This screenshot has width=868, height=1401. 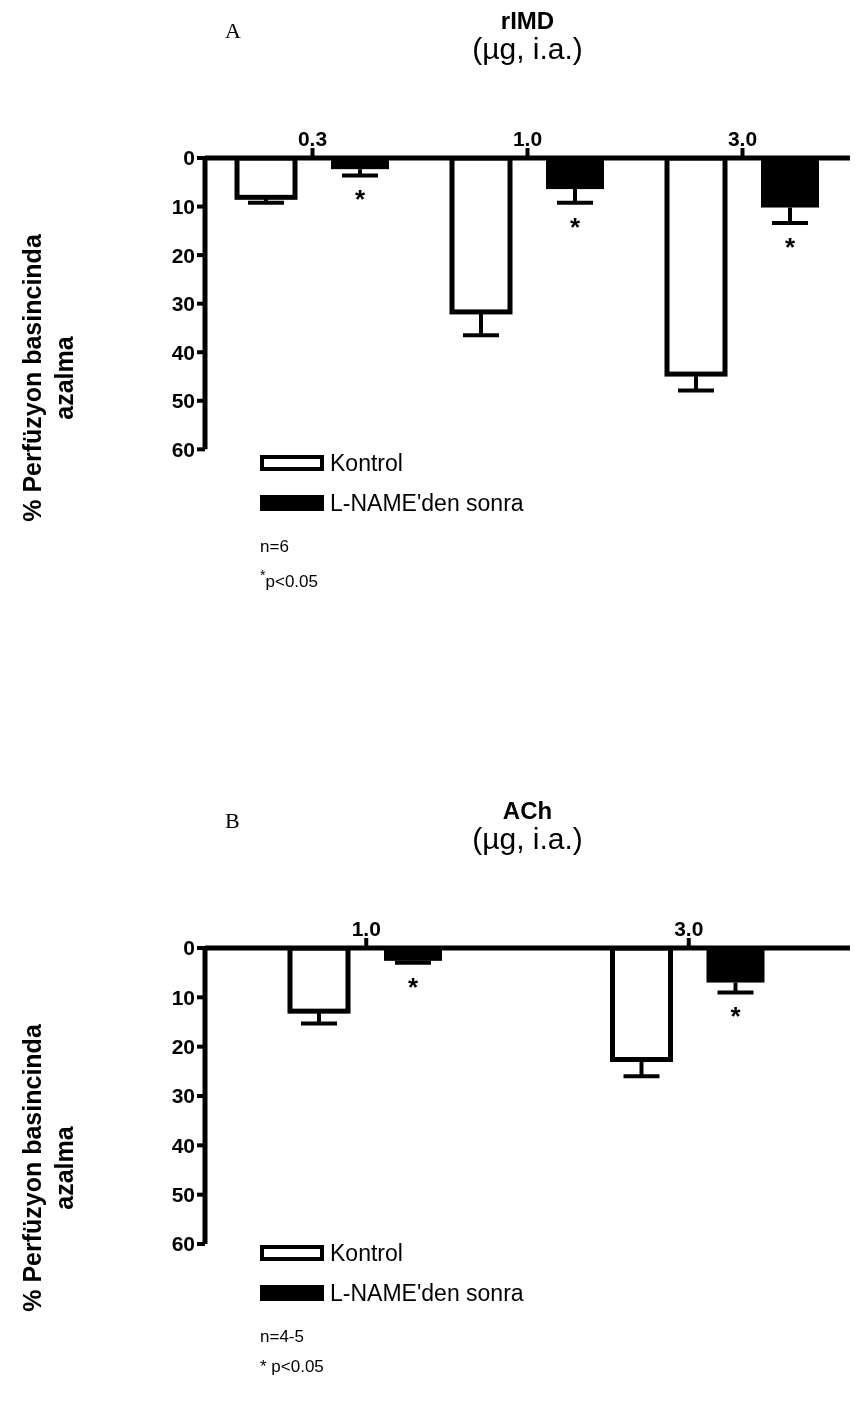 I want to click on chart-title: rIMD, so click(x=527, y=20).